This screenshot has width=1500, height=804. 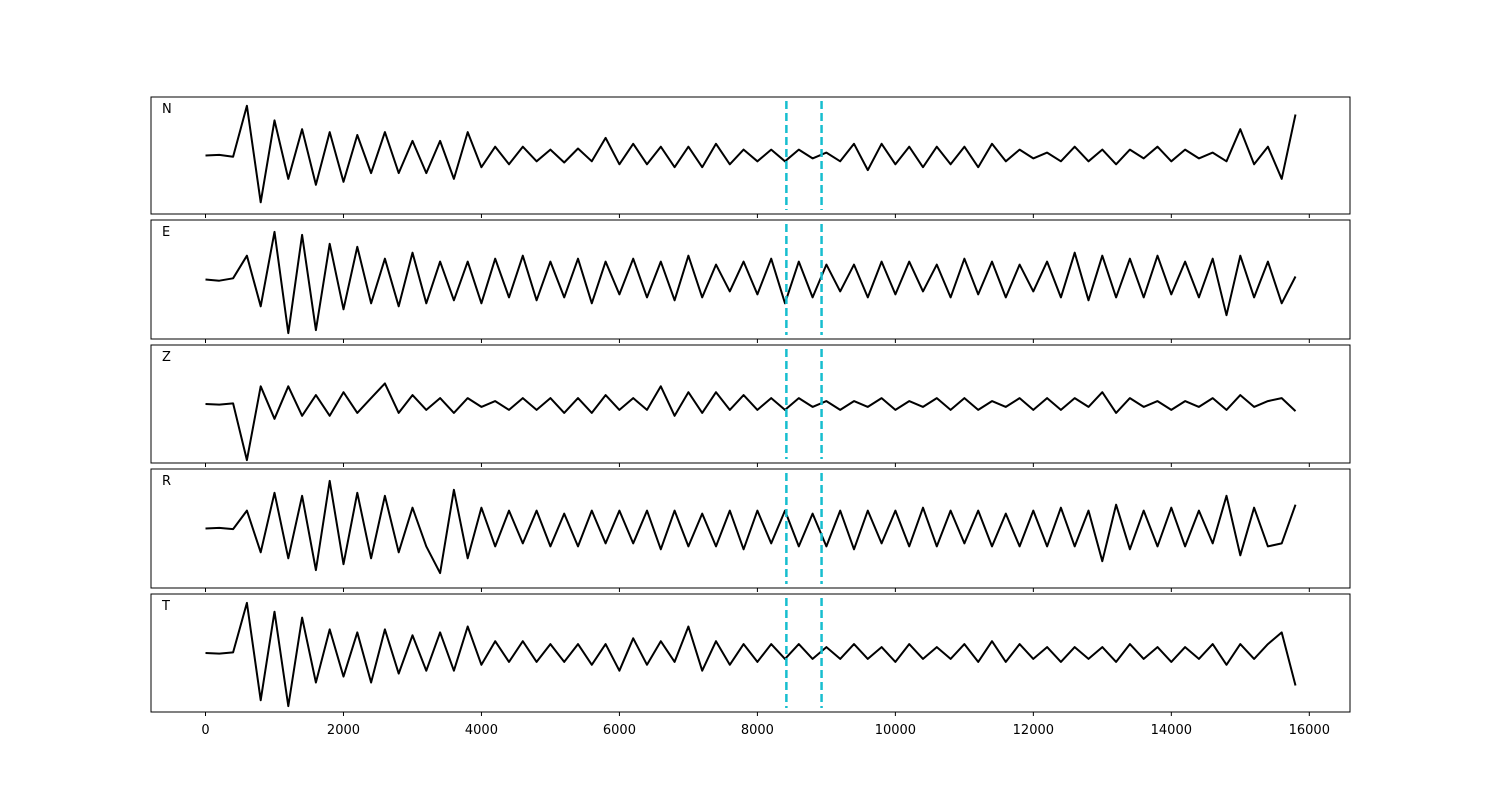 I want to click on x-tick-label: 0, so click(x=205, y=730).